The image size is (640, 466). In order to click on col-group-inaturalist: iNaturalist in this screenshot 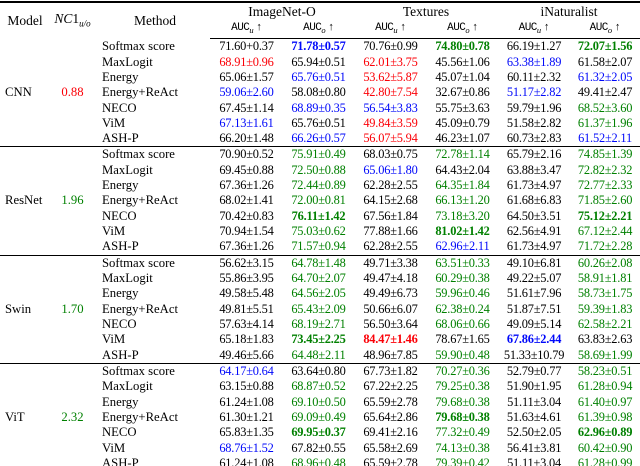, I will do `click(569, 11)`.